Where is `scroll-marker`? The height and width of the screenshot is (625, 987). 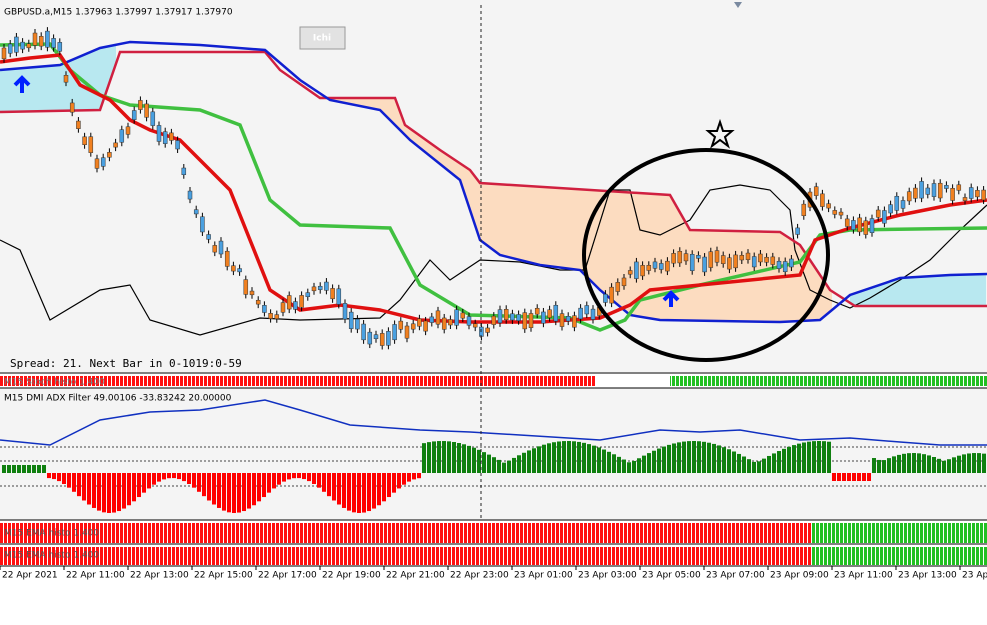
scroll-marker is located at coordinates (738, 5).